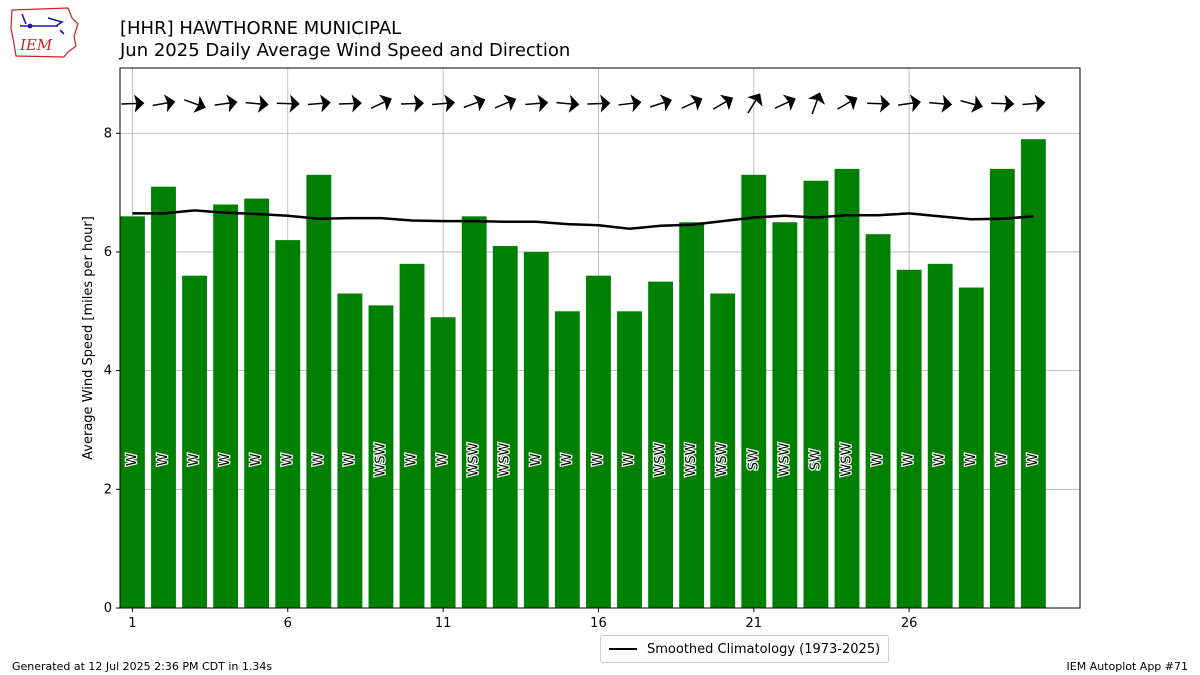 The image size is (1200, 675). Describe the element at coordinates (753, 459) in the screenshot. I see `direction-label-day-21: SW` at that location.